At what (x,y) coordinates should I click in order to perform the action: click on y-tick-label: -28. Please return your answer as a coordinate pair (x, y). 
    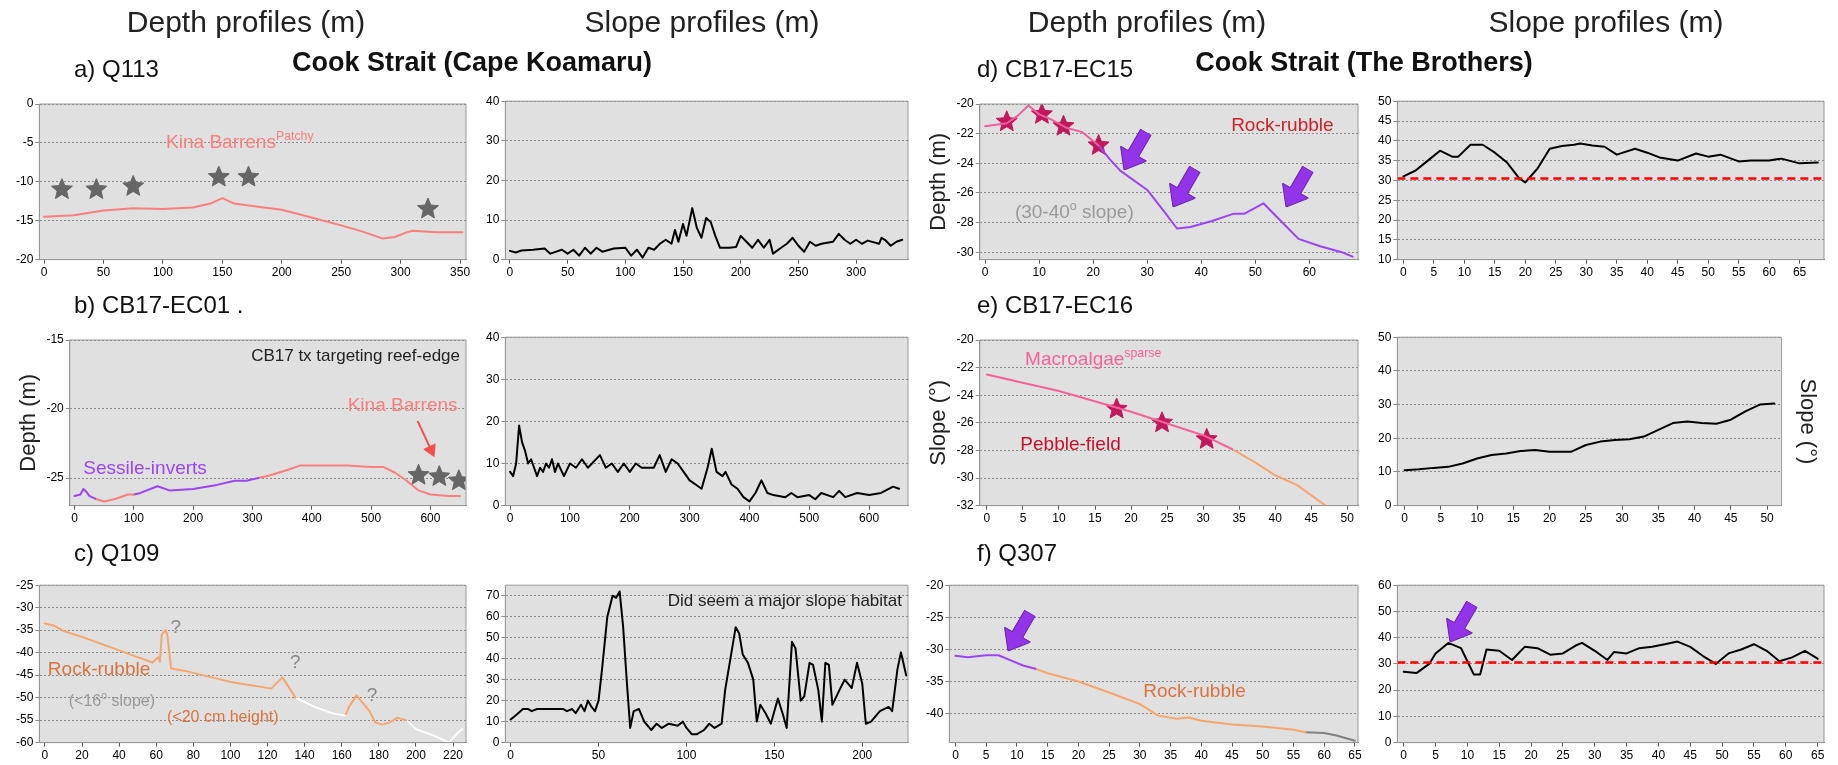
    Looking at the image, I should click on (965, 449).